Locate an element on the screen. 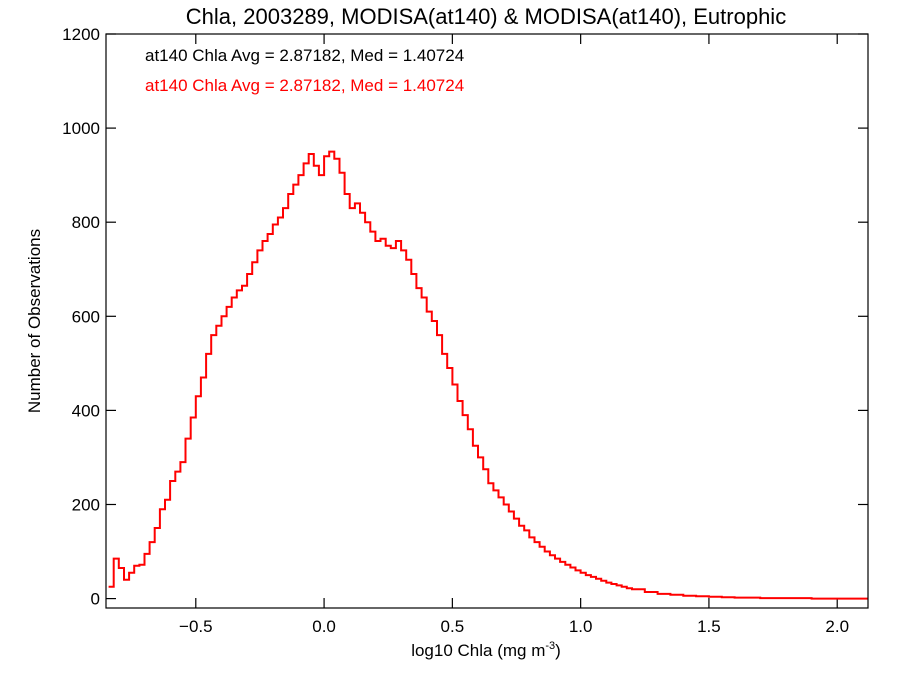 The width and height of the screenshot is (900, 675). x-tick-label: −0.5 is located at coordinates (196, 626).